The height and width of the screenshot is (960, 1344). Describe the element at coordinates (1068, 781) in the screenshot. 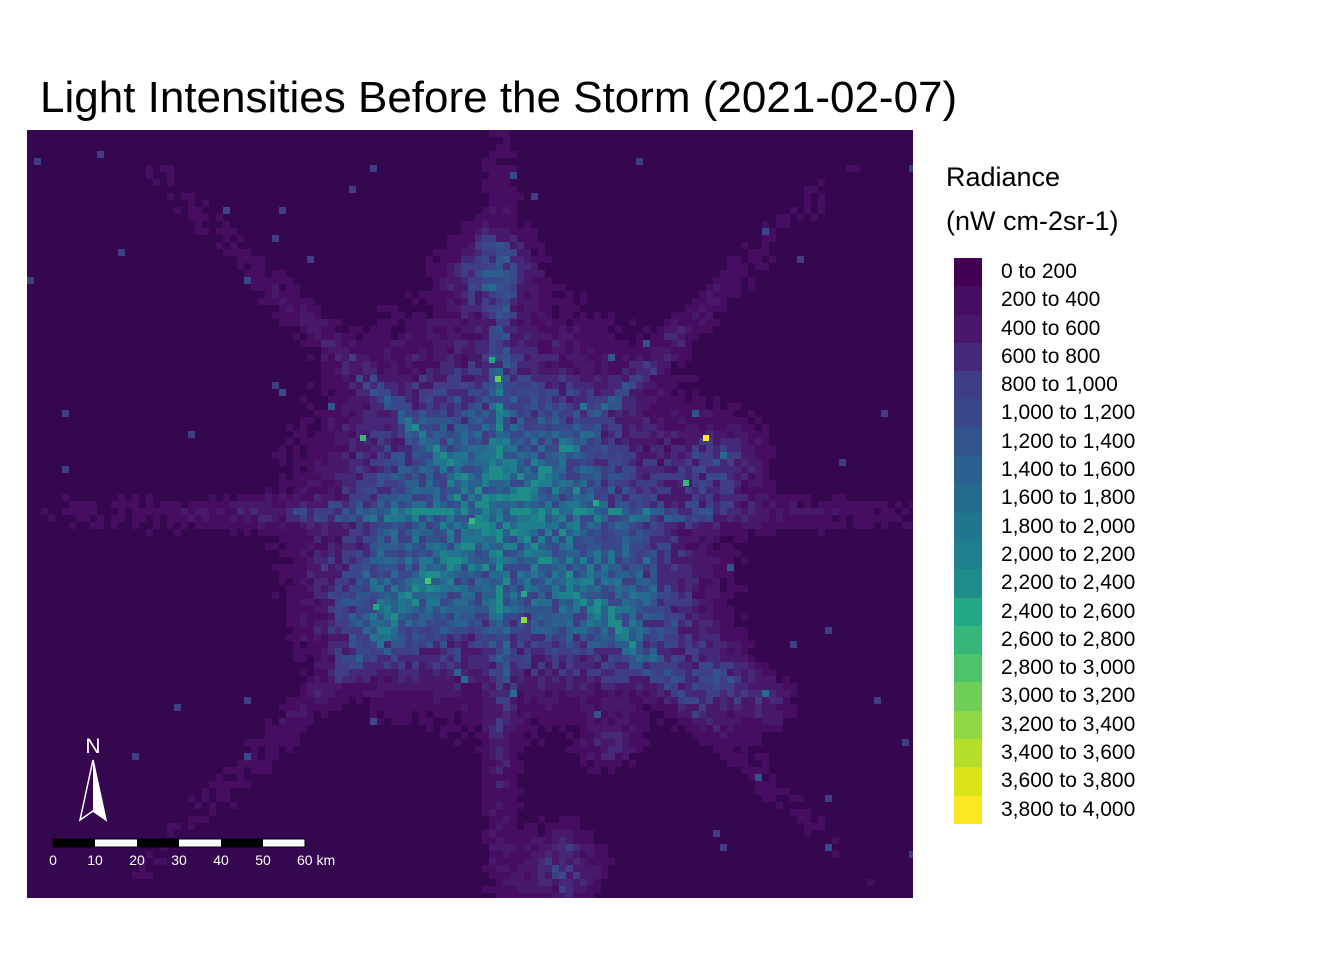

I see `legend-label: 3,600 to 3,800` at that location.